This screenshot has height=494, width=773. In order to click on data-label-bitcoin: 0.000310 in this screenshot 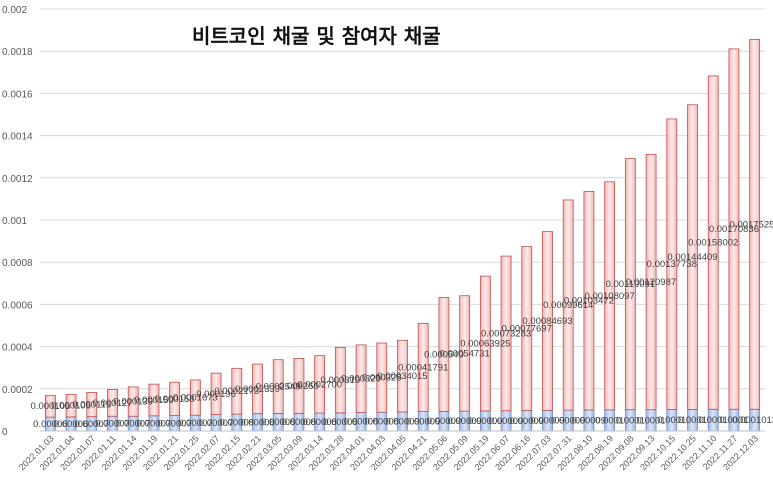, I will do `click(341, 380)`.